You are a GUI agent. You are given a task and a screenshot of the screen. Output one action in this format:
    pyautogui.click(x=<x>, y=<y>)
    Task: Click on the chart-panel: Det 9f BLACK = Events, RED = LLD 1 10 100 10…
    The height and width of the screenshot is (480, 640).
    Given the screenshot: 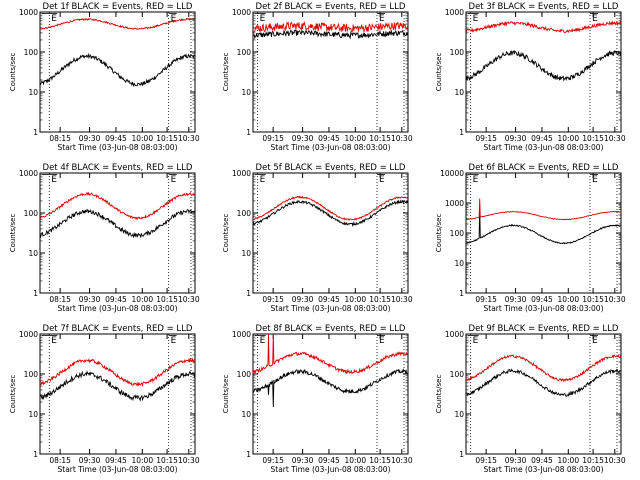 What is the action you would take?
    pyautogui.click(x=530, y=399)
    